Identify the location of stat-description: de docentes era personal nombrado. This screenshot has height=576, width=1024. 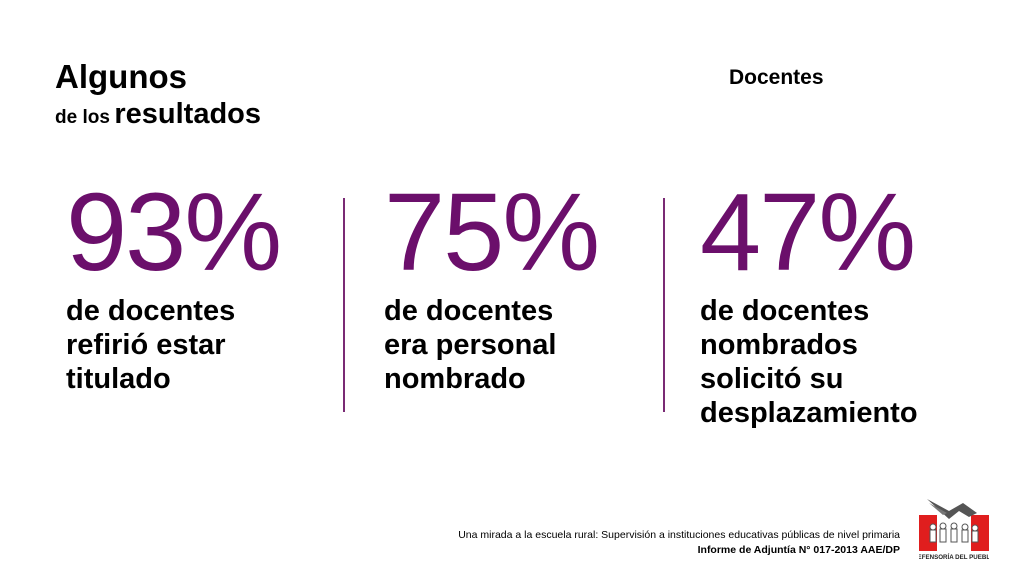
(491, 345).